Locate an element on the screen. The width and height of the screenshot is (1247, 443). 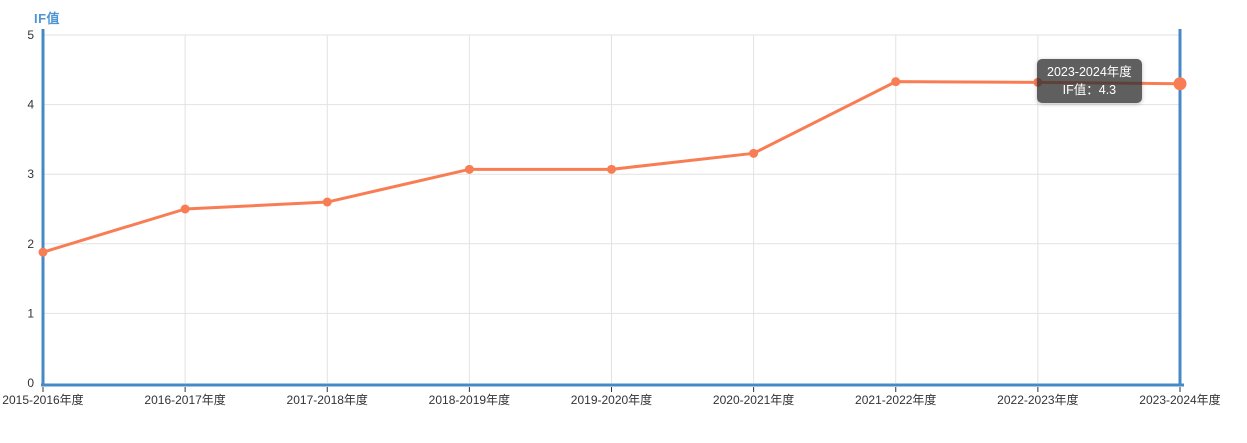
y-axis-tick-label: 5 is located at coordinates (30, 35).